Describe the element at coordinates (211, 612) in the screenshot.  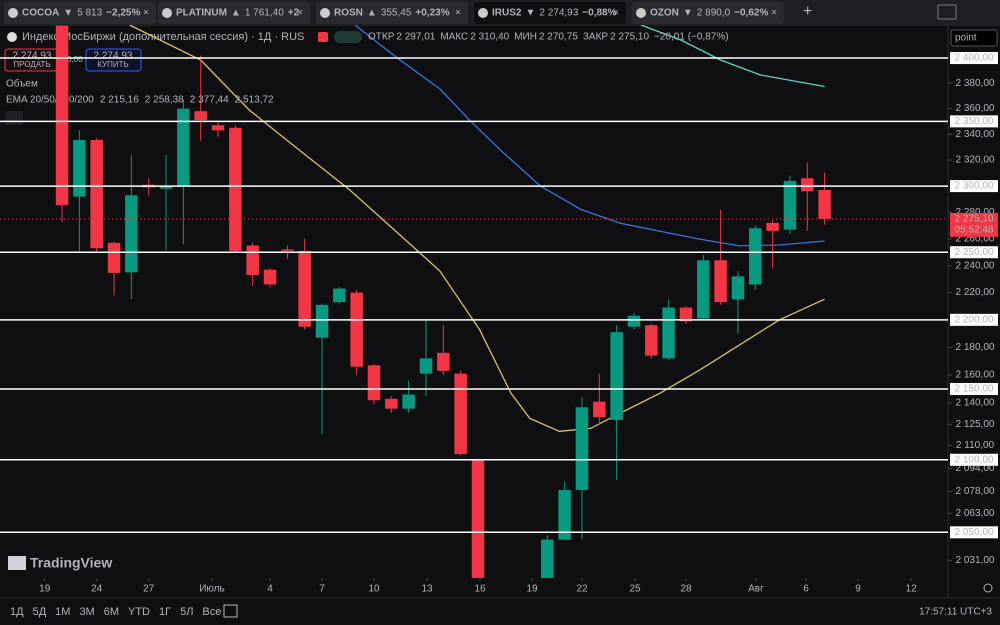
I see `range-button: Все` at that location.